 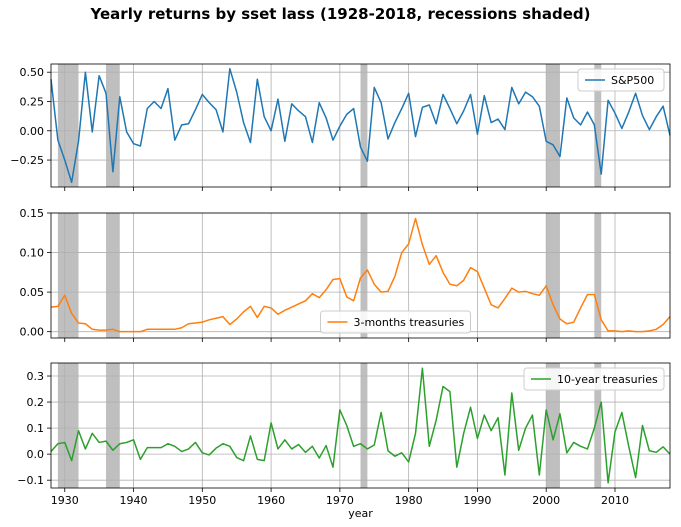 What do you see at coordinates (607, 379) in the screenshot?
I see `legend-label: 10-year treasuries` at bounding box center [607, 379].